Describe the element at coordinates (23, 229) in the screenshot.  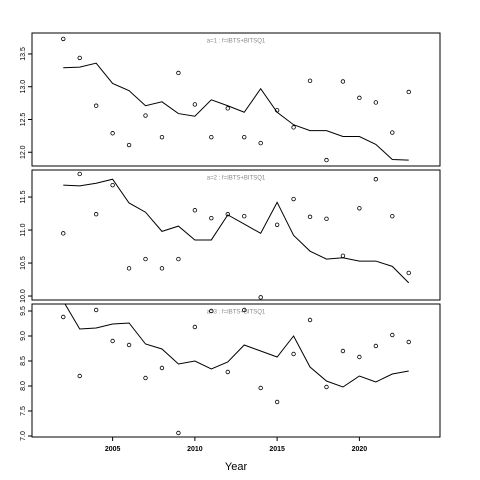
I see `y-tick-label: 11.0` at that location.